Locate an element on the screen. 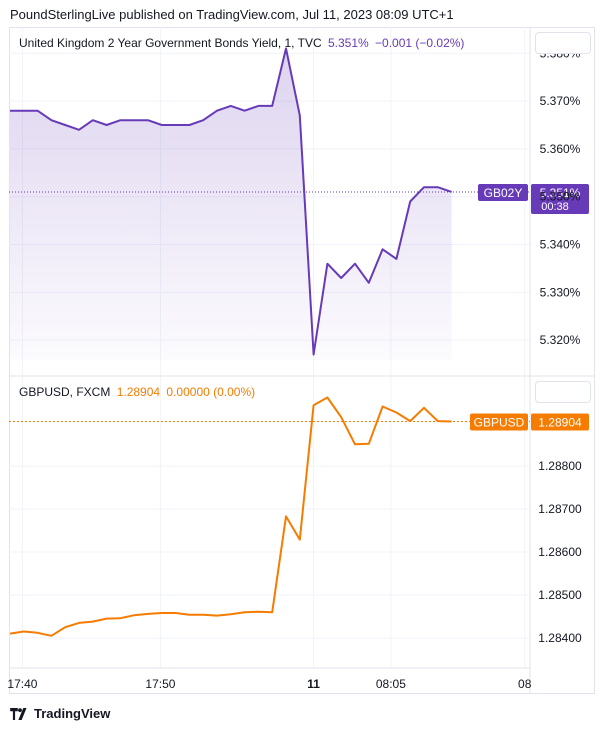 The height and width of the screenshot is (731, 606). bond-price-label-value: 5.351% is located at coordinates (560, 193).